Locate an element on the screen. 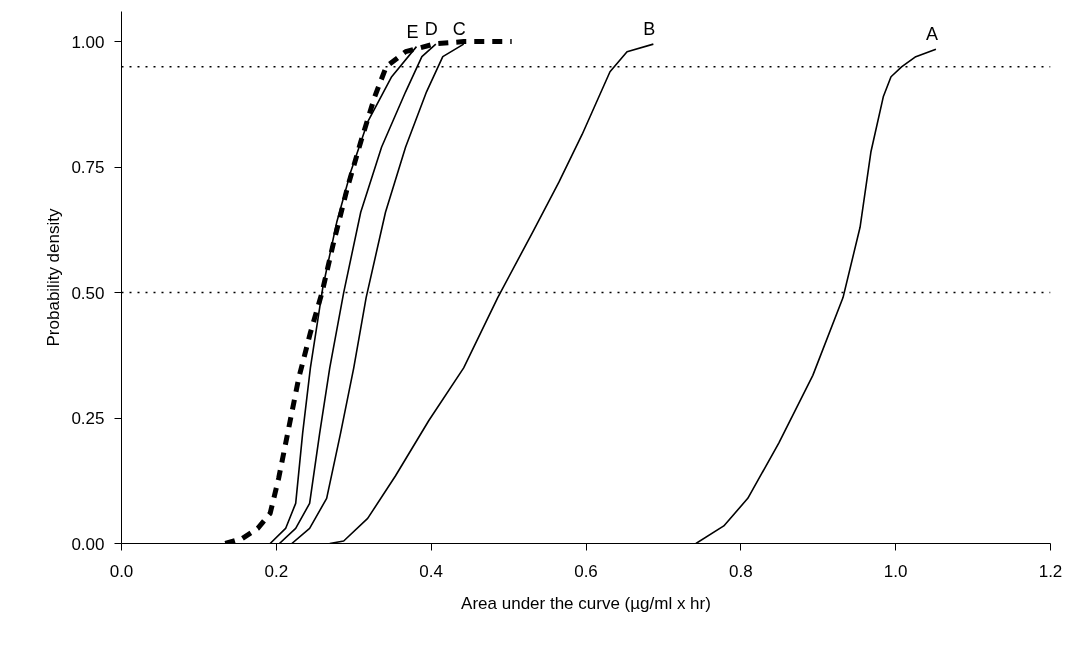 The height and width of the screenshot is (655, 1085). series-label: E is located at coordinates (412, 31).